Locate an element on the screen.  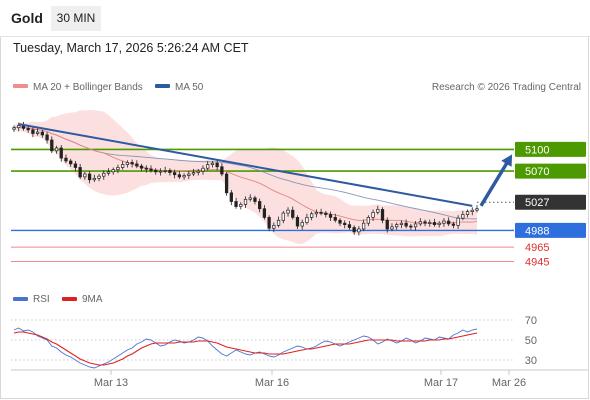
level-label-4945: 4945 is located at coordinates (537, 263).